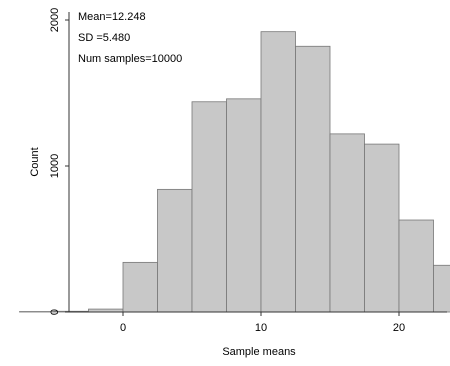 The height and width of the screenshot is (366, 450). Describe the element at coordinates (130, 59) in the screenshot. I see `num-samples-annotation: Num samples=10000` at that location.